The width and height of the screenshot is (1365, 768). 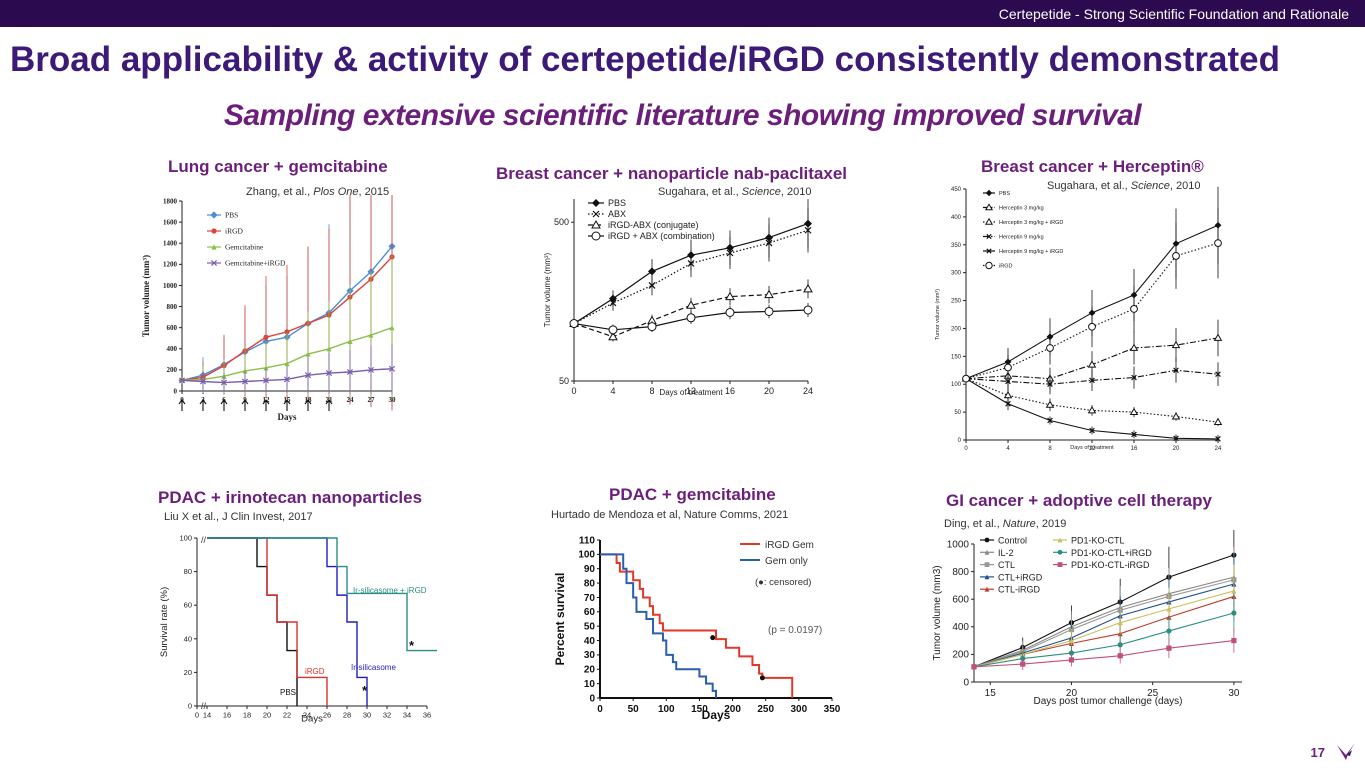 What do you see at coordinates (991, 693) in the screenshot?
I see `x-tick-label: 15` at bounding box center [991, 693].